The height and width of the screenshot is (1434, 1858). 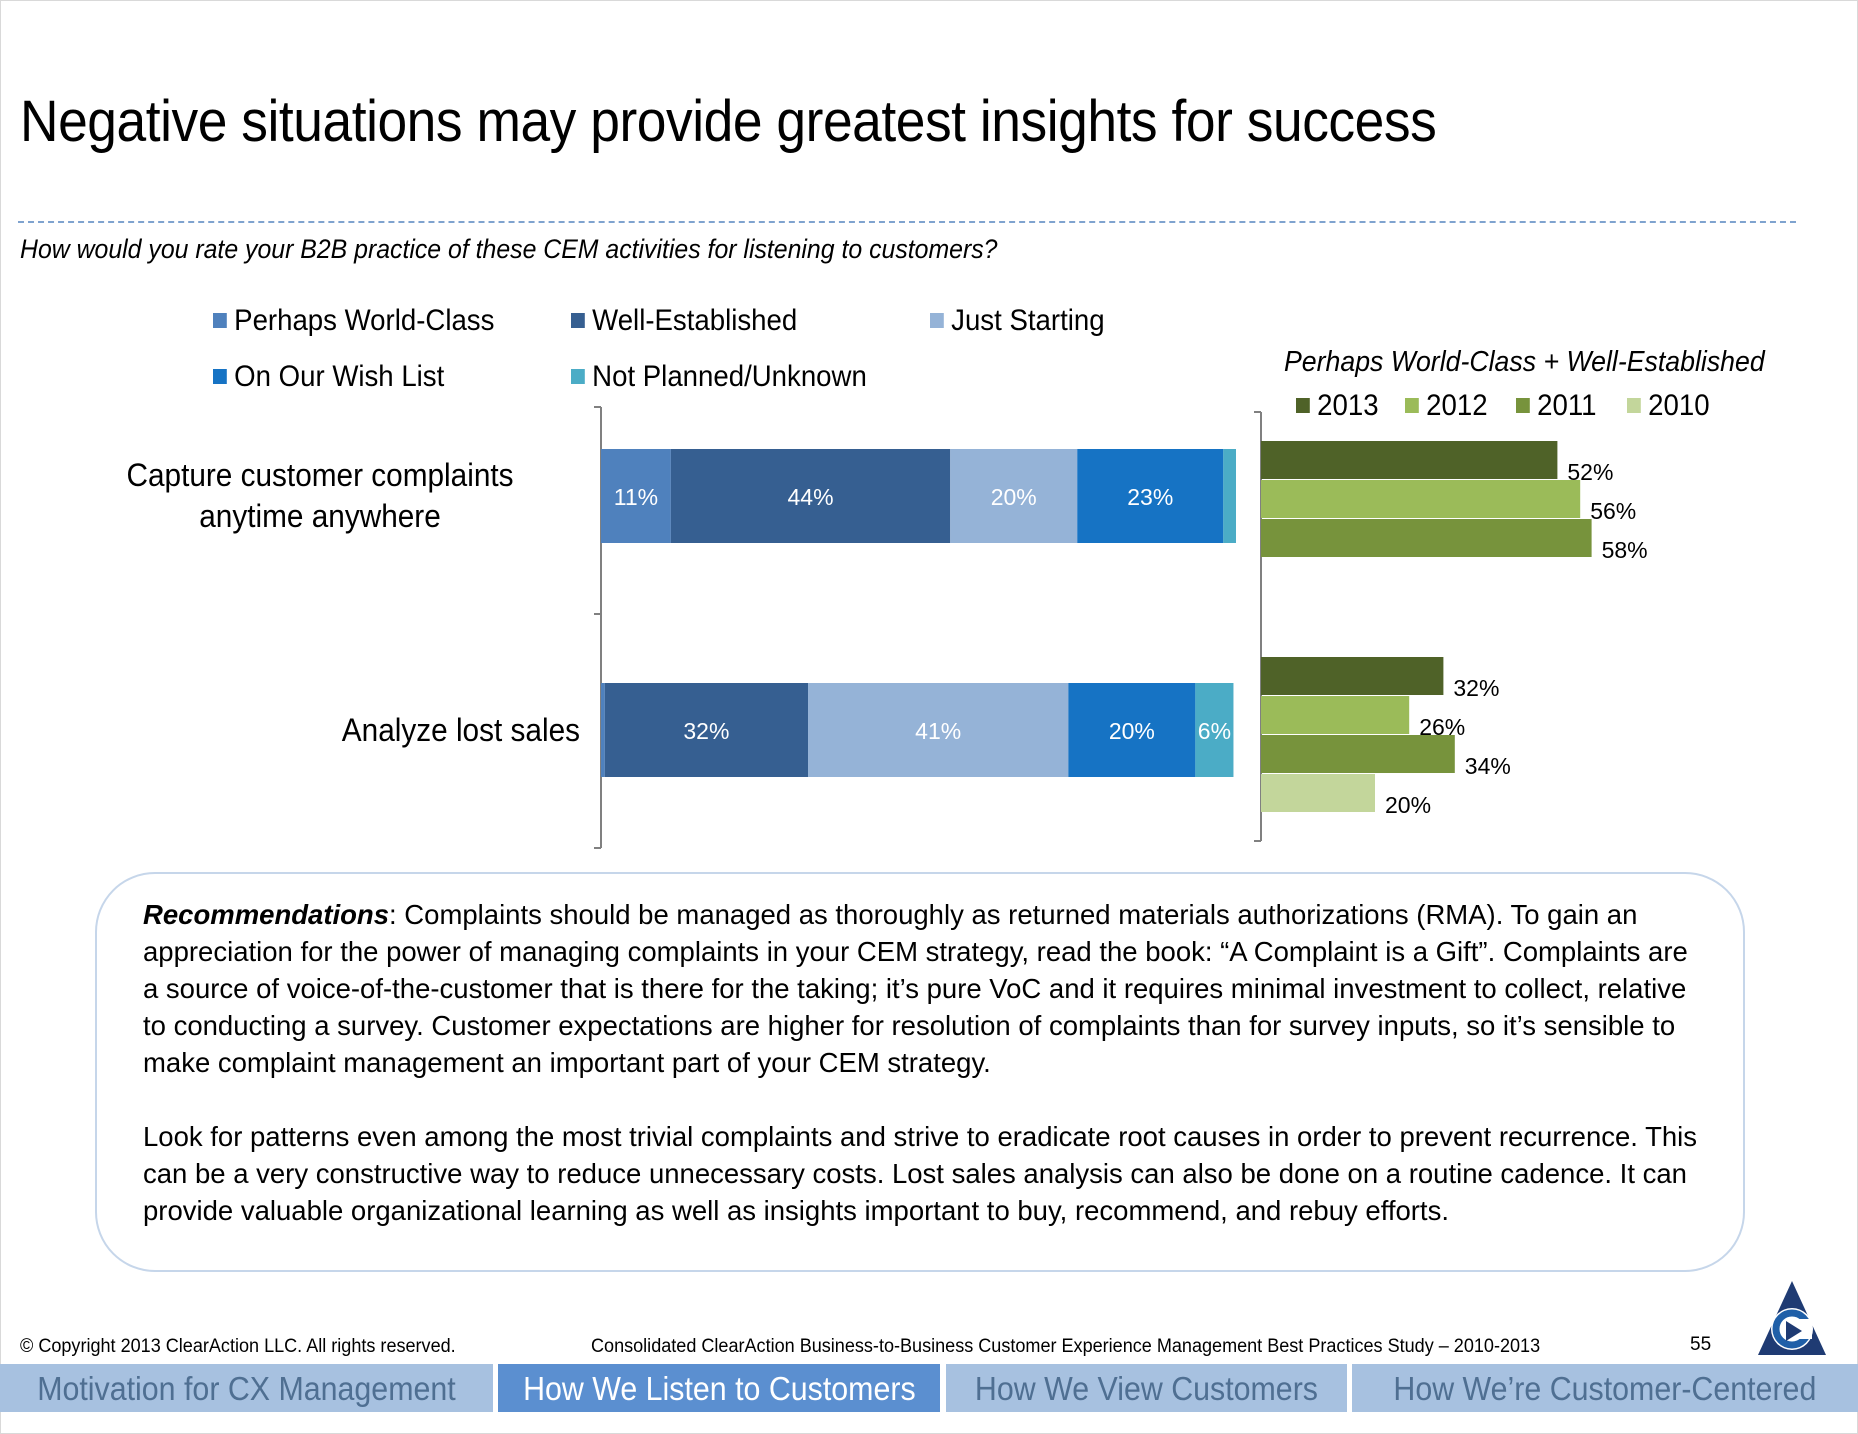 I want to click on category-label-analyze-lost-sales: Analyze lost sales, so click(x=460, y=730).